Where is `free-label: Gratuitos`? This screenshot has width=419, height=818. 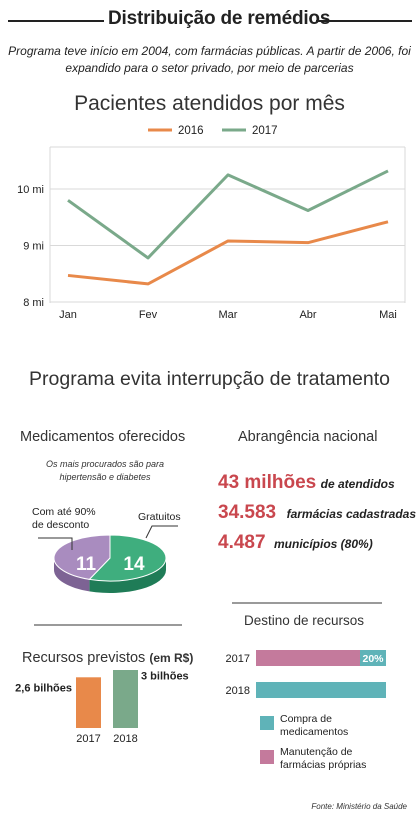 free-label: Gratuitos is located at coordinates (159, 517).